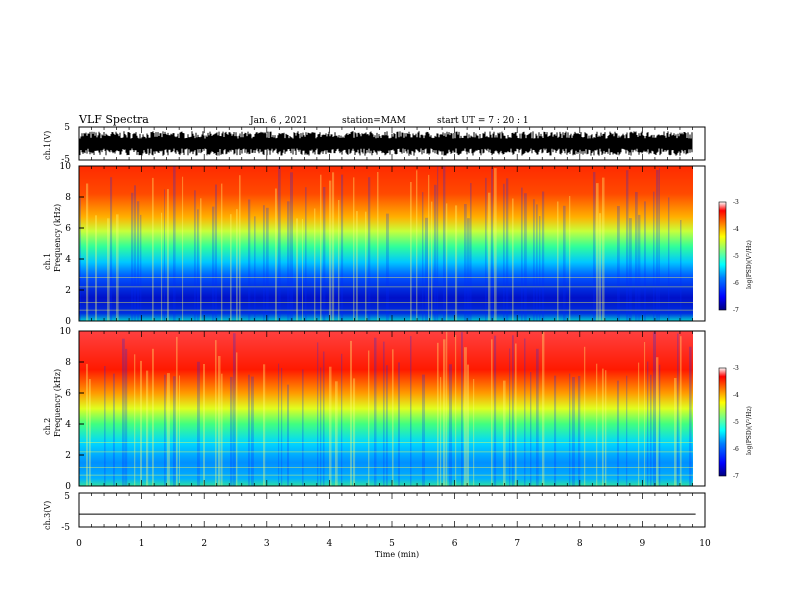 The height and width of the screenshot is (612, 792). Describe the element at coordinates (47, 515) in the screenshot. I see `ch3-ylabel: ch.3(V)` at that location.